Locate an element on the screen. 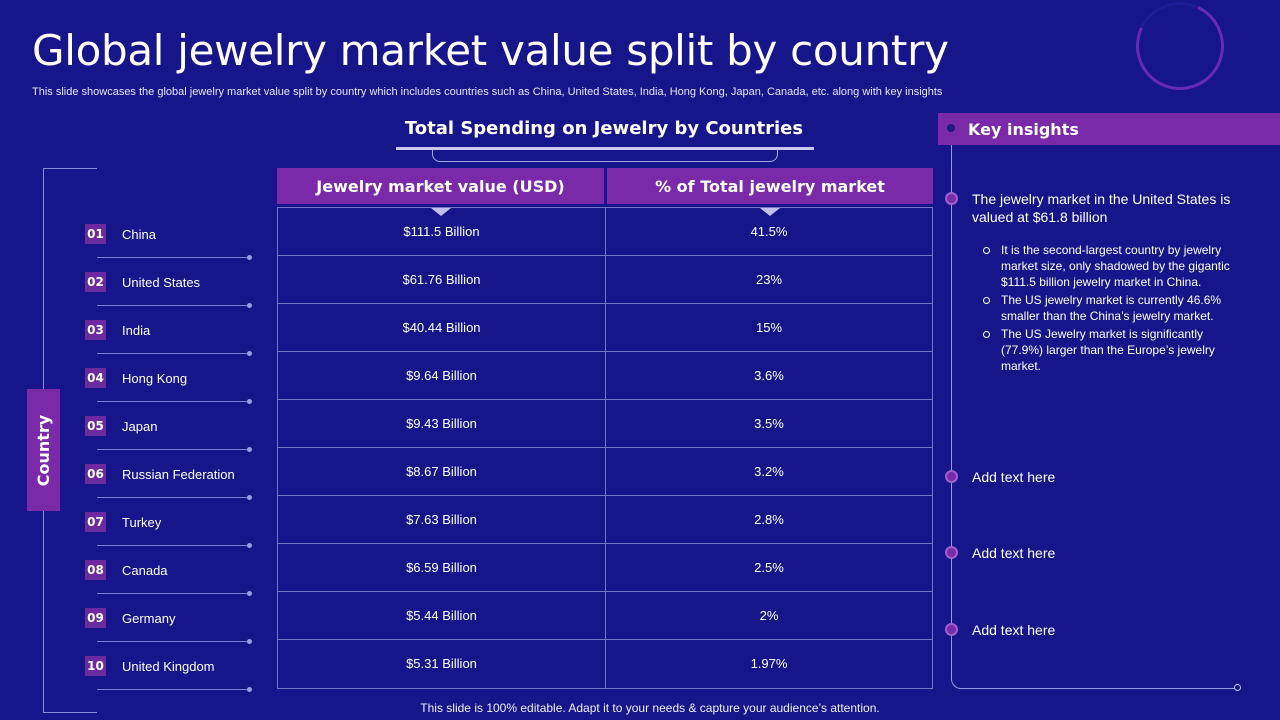 The width and height of the screenshot is (1280, 720). table-row: $7.63 Billion 2.8% is located at coordinates (605, 520).